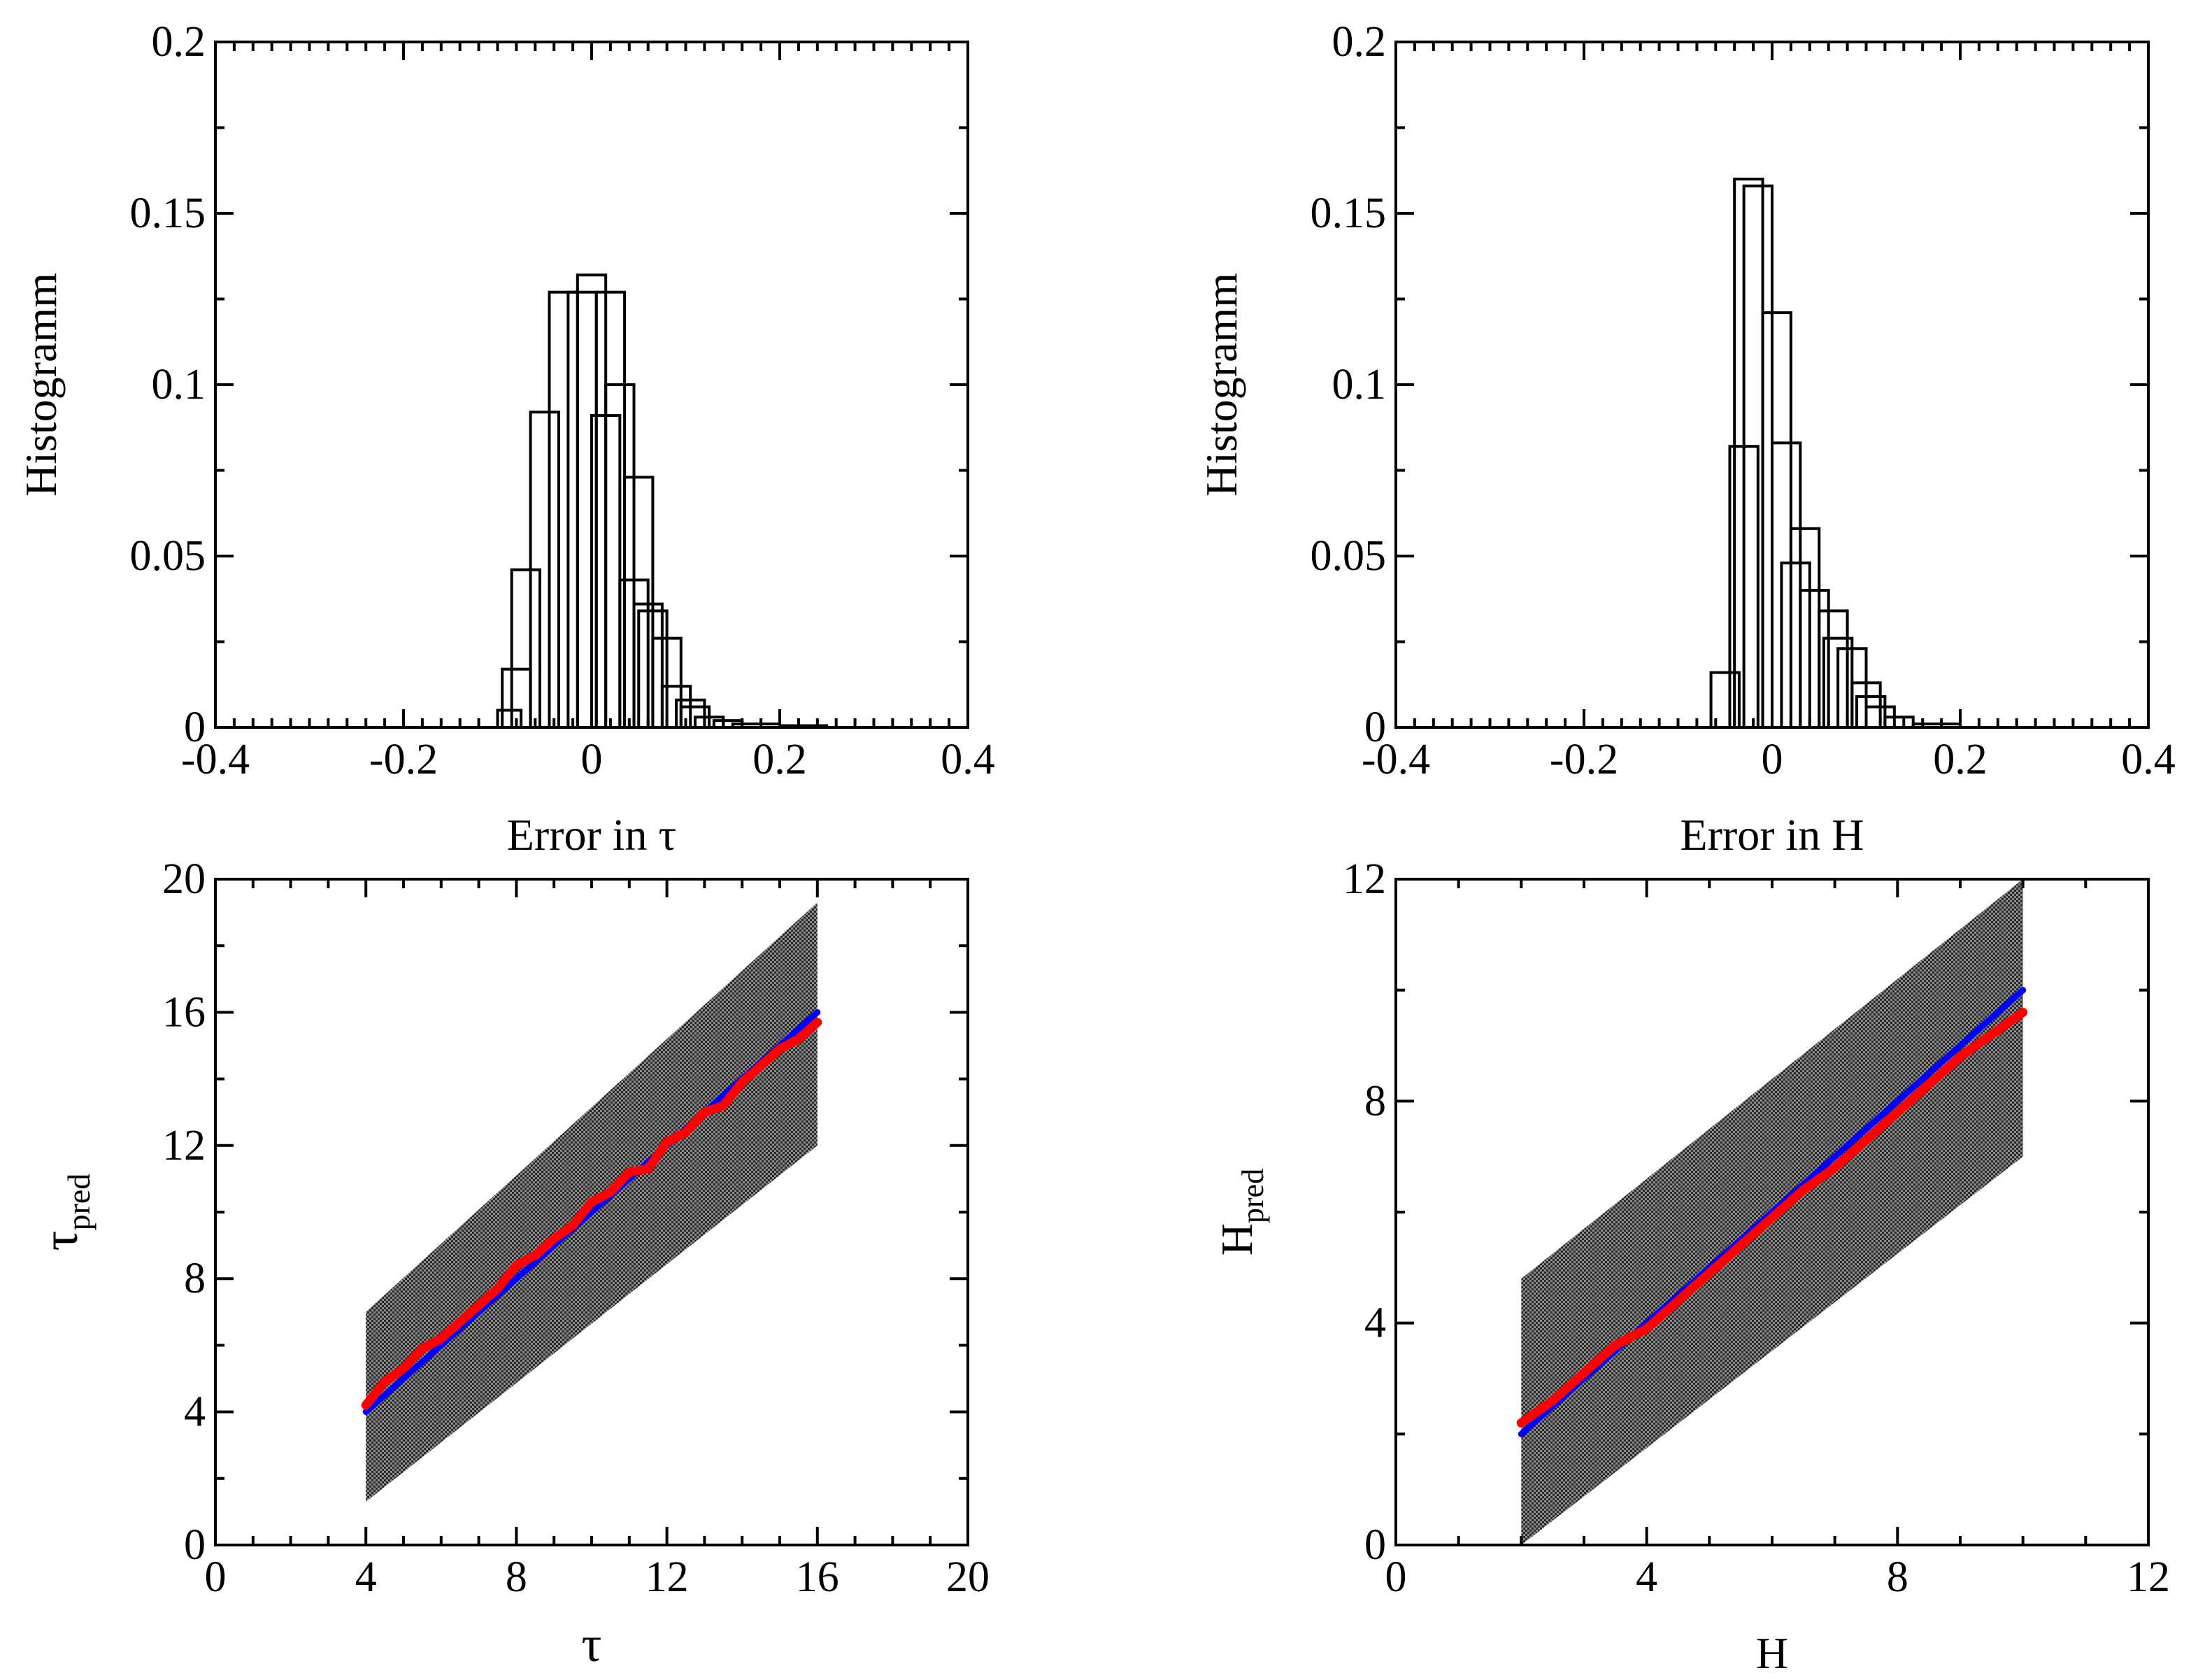  I want to click on y-axis-label: Hpred, so click(1241, 1212).